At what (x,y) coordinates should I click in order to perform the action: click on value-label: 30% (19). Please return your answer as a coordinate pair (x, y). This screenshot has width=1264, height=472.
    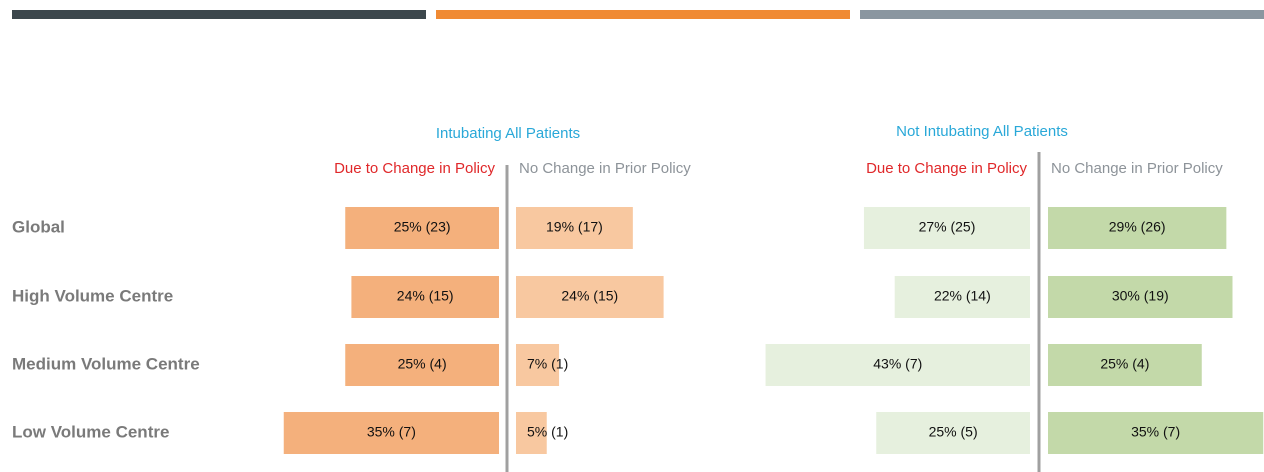
    Looking at the image, I should click on (1140, 296).